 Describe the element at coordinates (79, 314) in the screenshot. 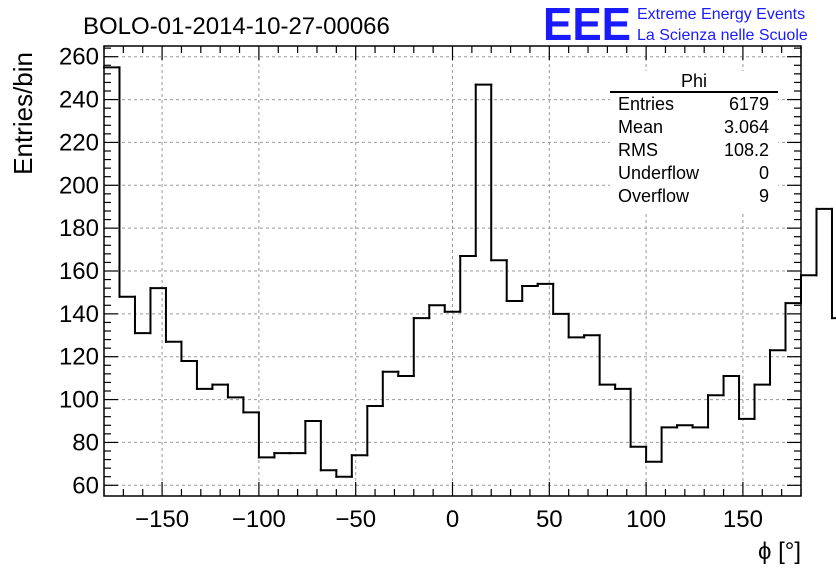

I see `y-tick-label: 140` at that location.